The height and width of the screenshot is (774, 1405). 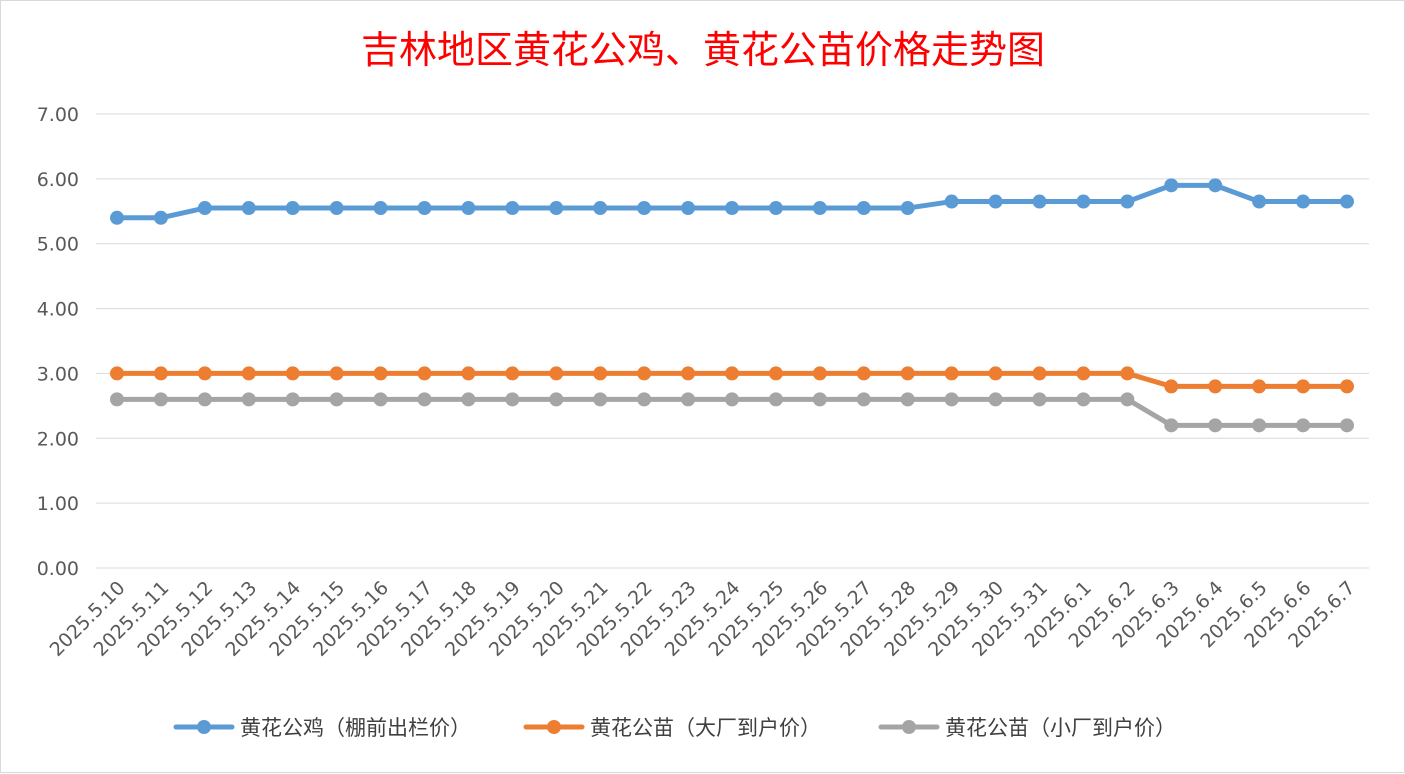 I want to click on y-tick-label: 0.00, so click(x=58, y=569).